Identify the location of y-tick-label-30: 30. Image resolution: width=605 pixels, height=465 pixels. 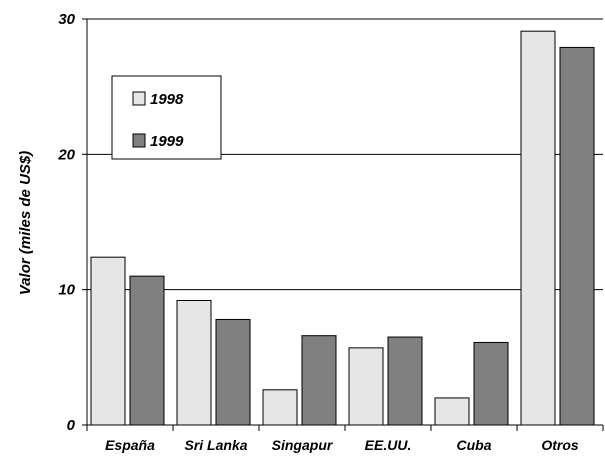
(66, 19).